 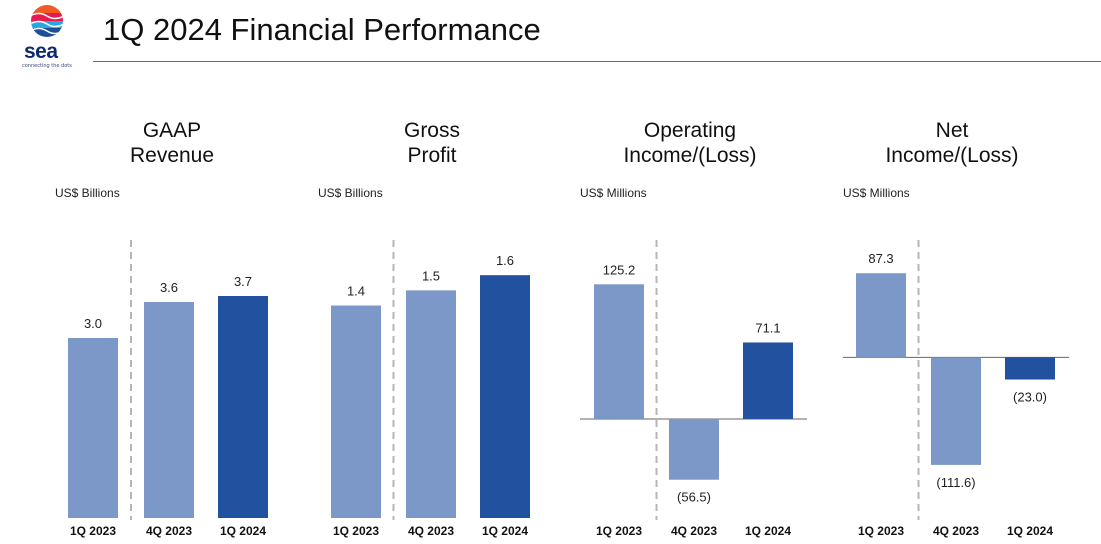 I want to click on chart-title-line: Operating, so click(x=690, y=130).